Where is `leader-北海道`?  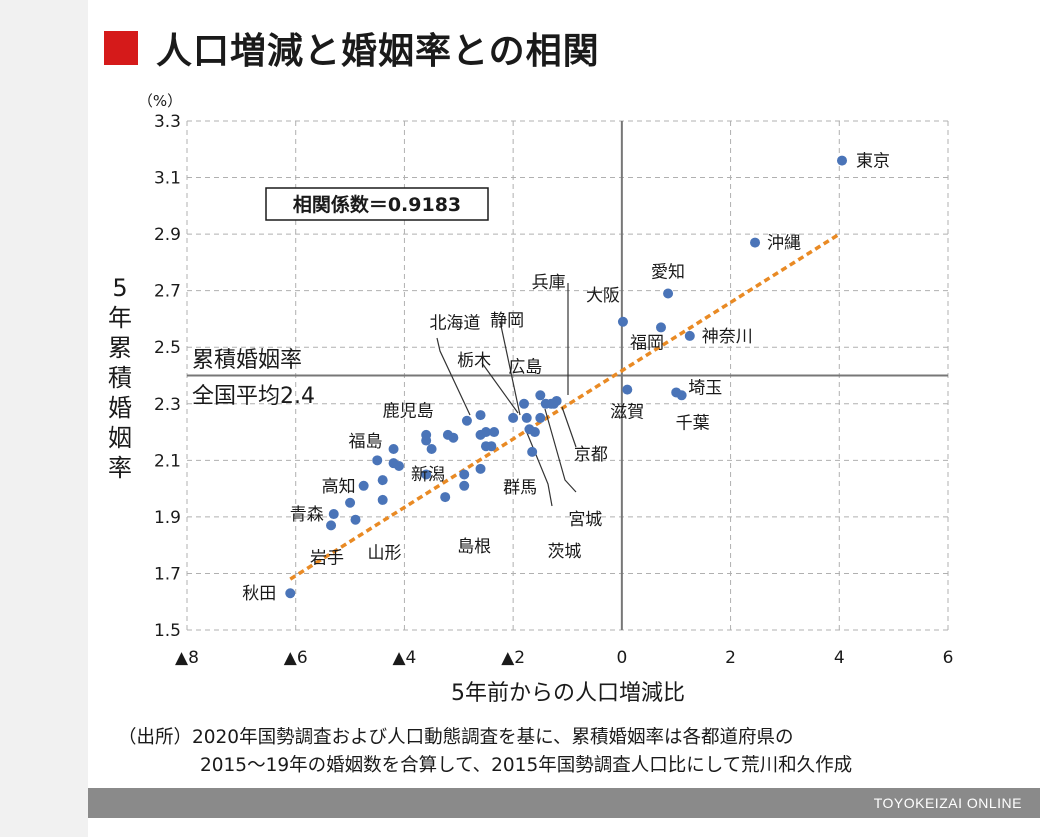
leader-北海道 is located at coordinates (453, 376).